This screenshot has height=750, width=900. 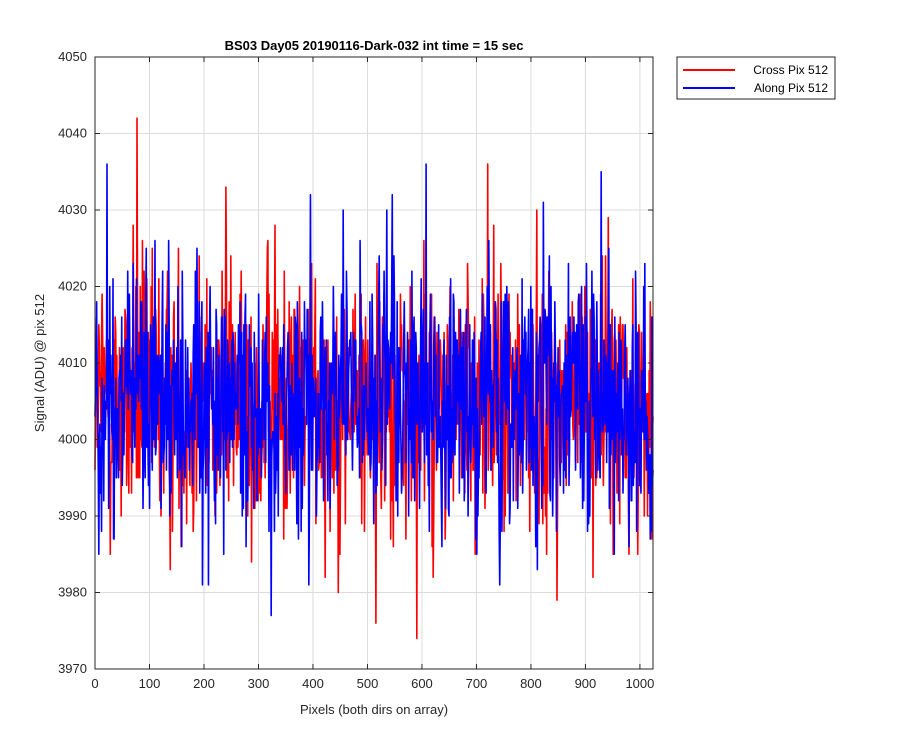 What do you see at coordinates (791, 88) in the screenshot?
I see `legend-label-along: Along Pix 512` at bounding box center [791, 88].